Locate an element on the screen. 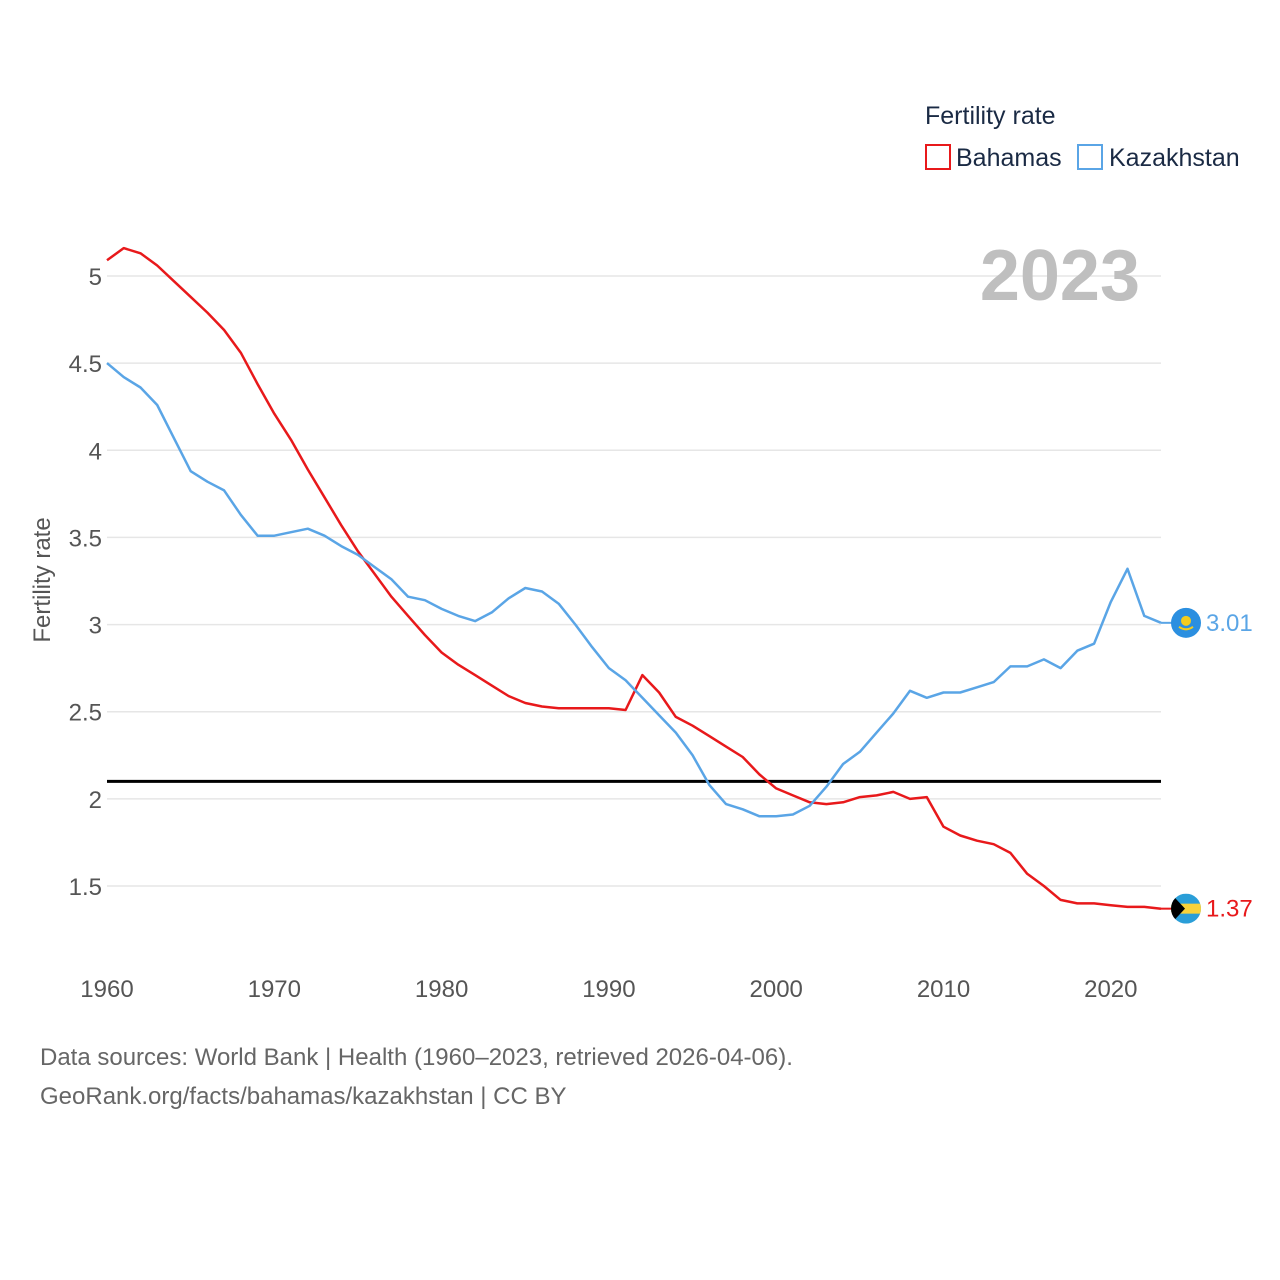  y-axis-label: Fertility rate is located at coordinates (42, 579).